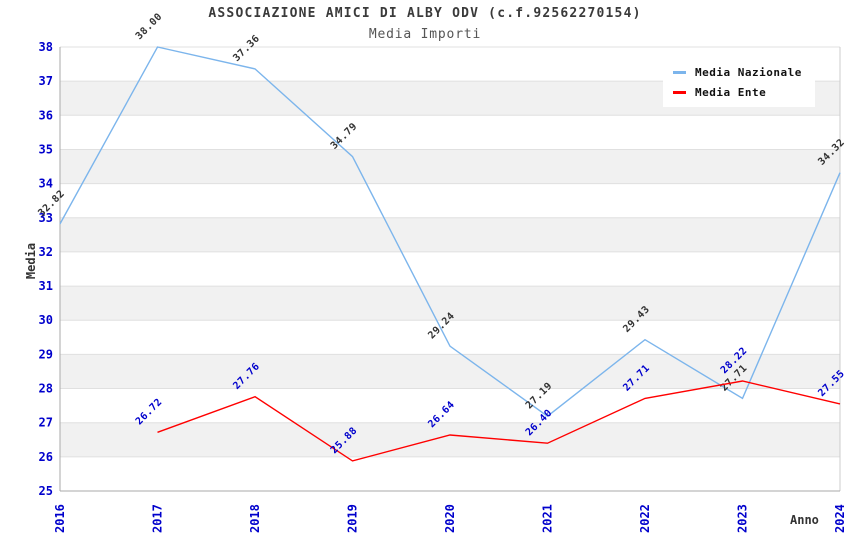  What do you see at coordinates (679, 72) in the screenshot?
I see `legend-swatch-media-nazionale` at bounding box center [679, 72].